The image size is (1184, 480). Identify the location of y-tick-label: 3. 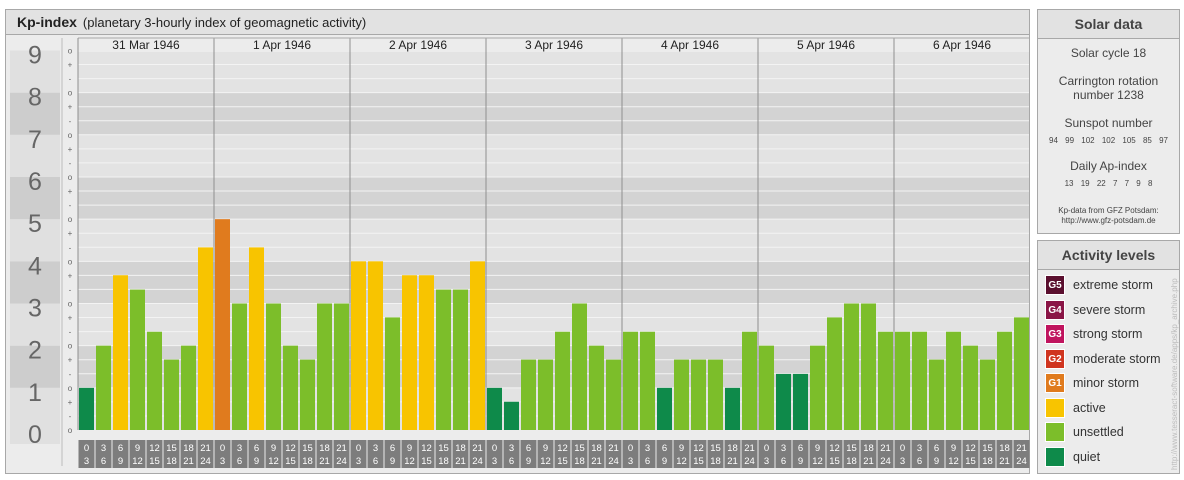
(35, 308).